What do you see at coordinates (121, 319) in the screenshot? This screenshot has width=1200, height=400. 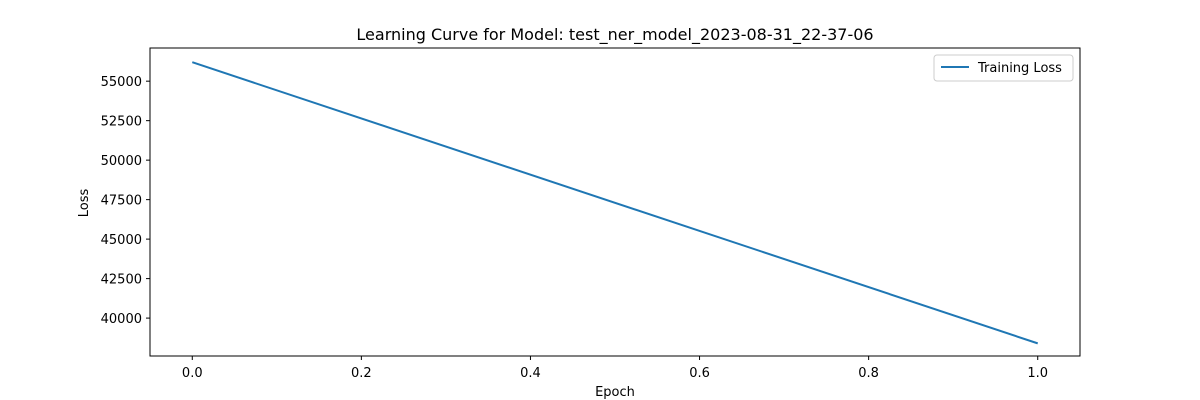 I see `y-tick-label: 40000` at bounding box center [121, 319].